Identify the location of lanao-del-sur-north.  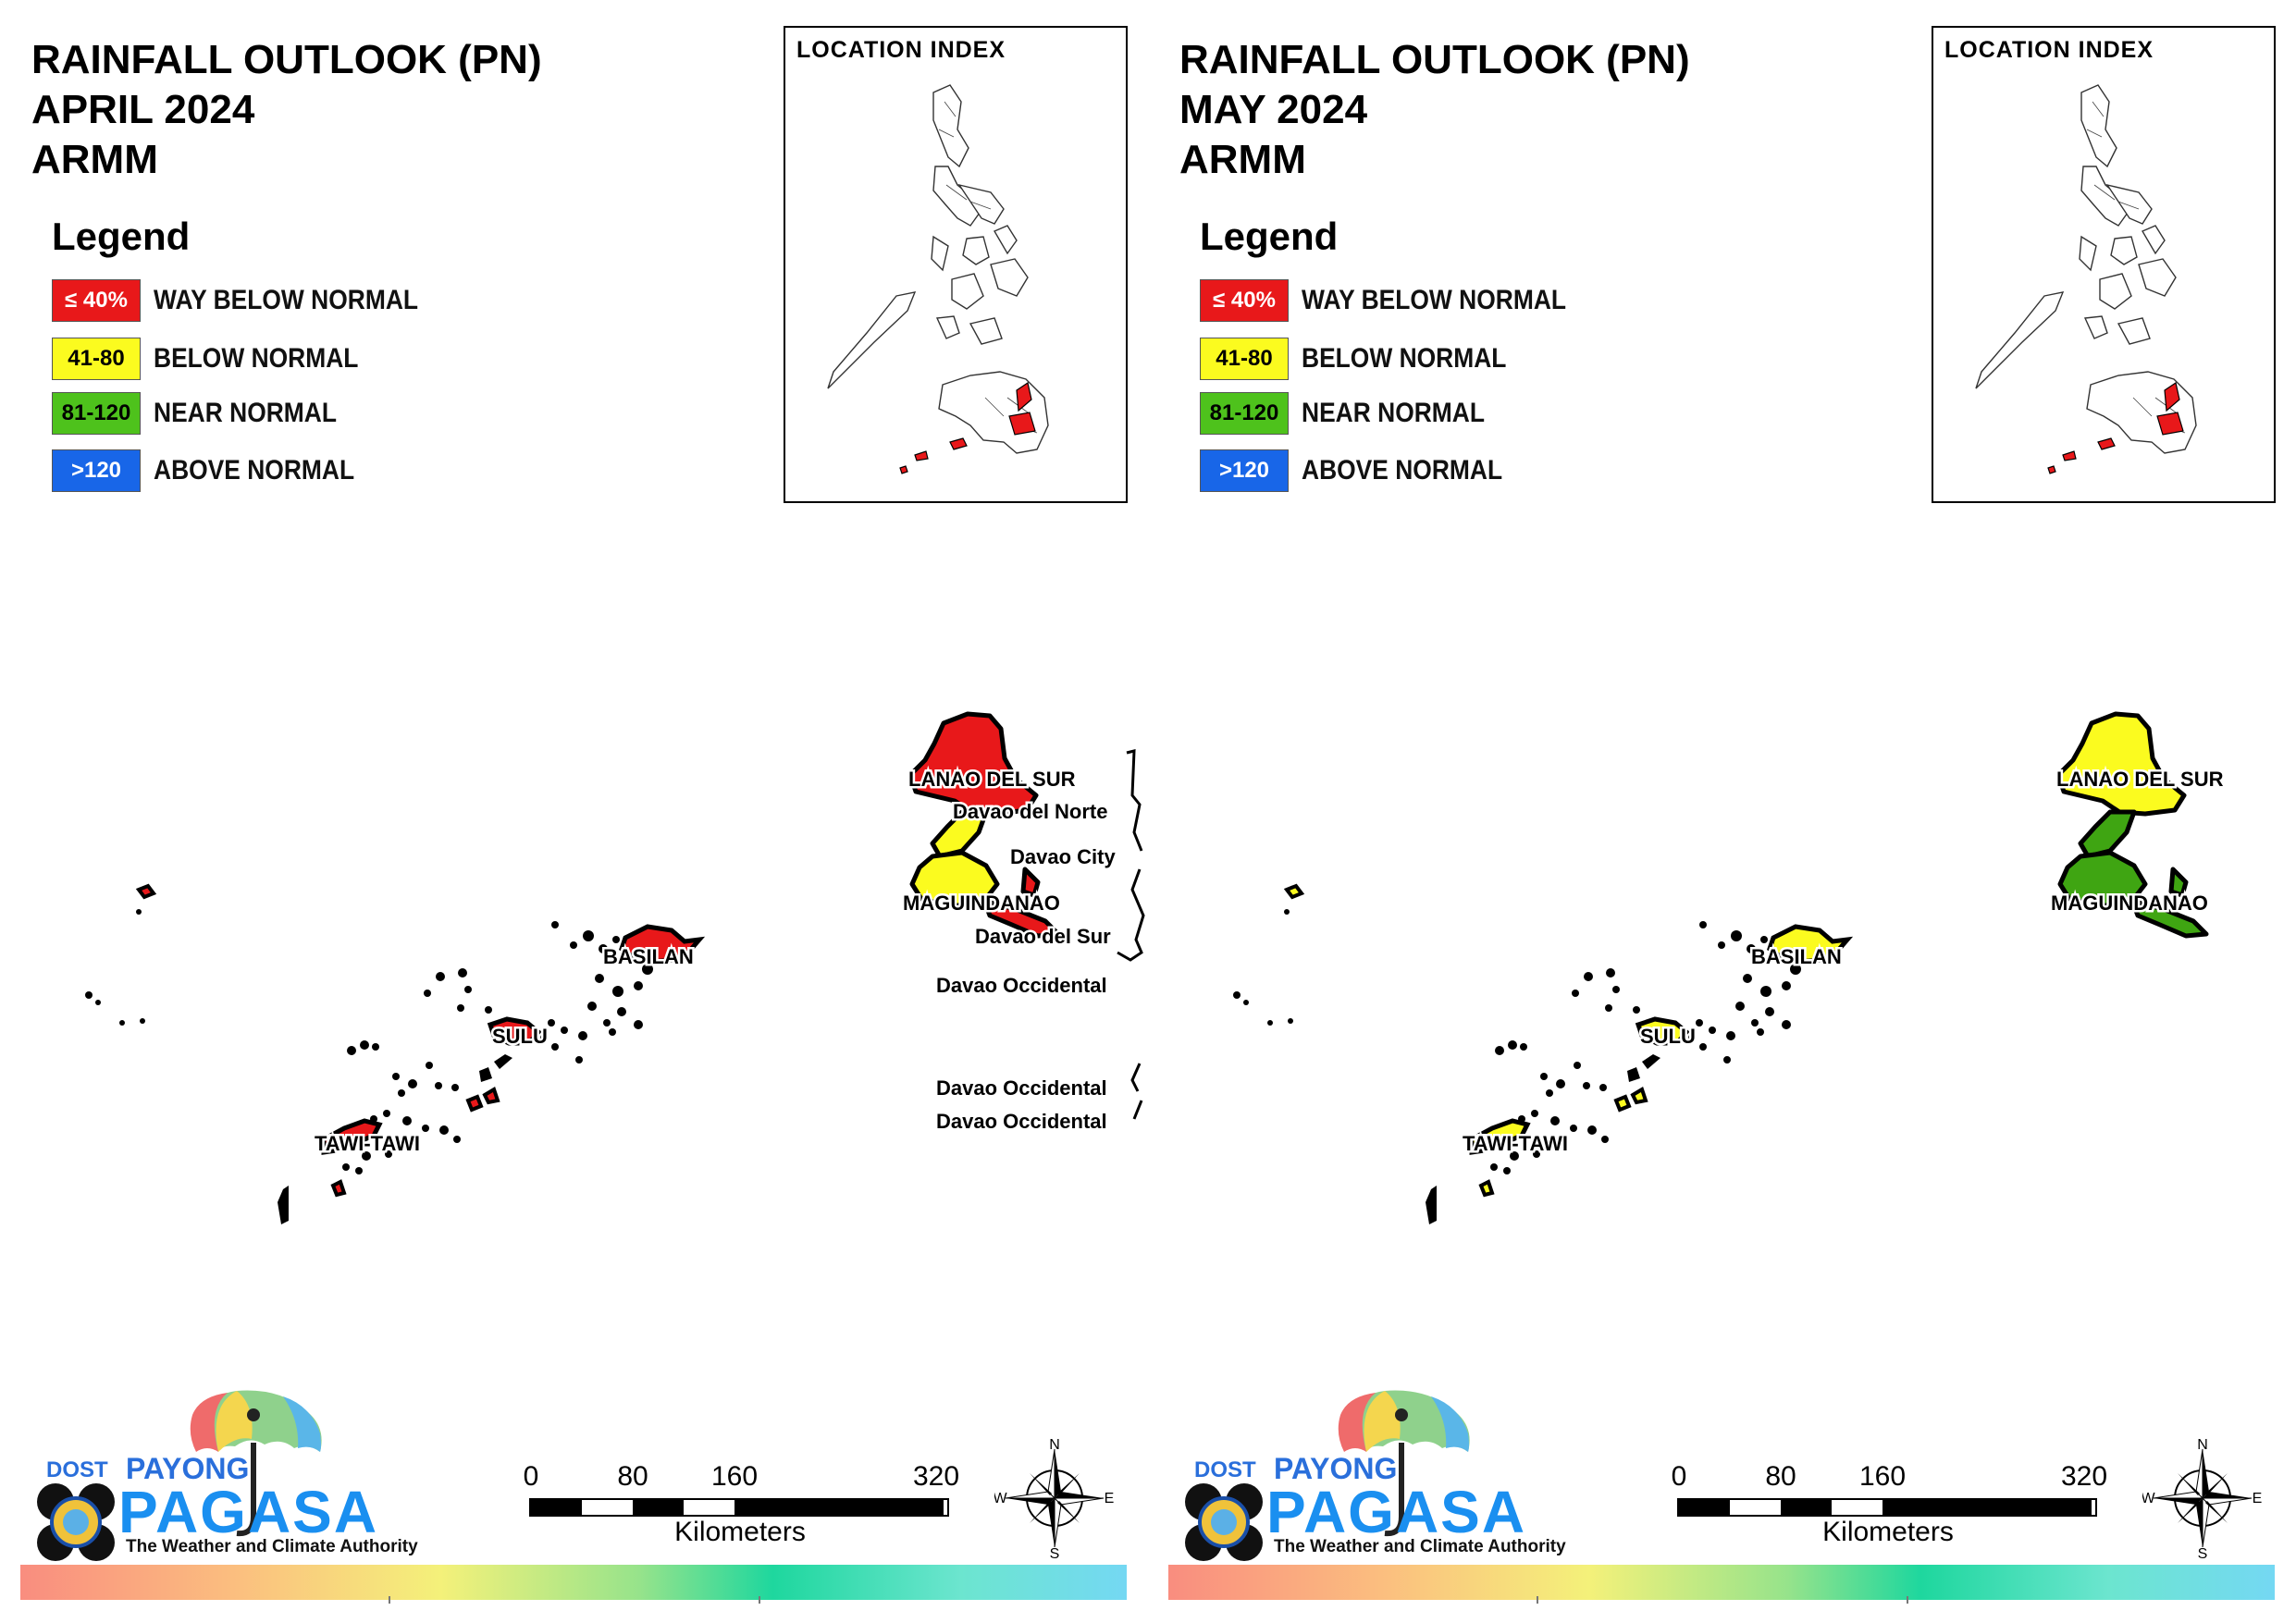
(973, 764).